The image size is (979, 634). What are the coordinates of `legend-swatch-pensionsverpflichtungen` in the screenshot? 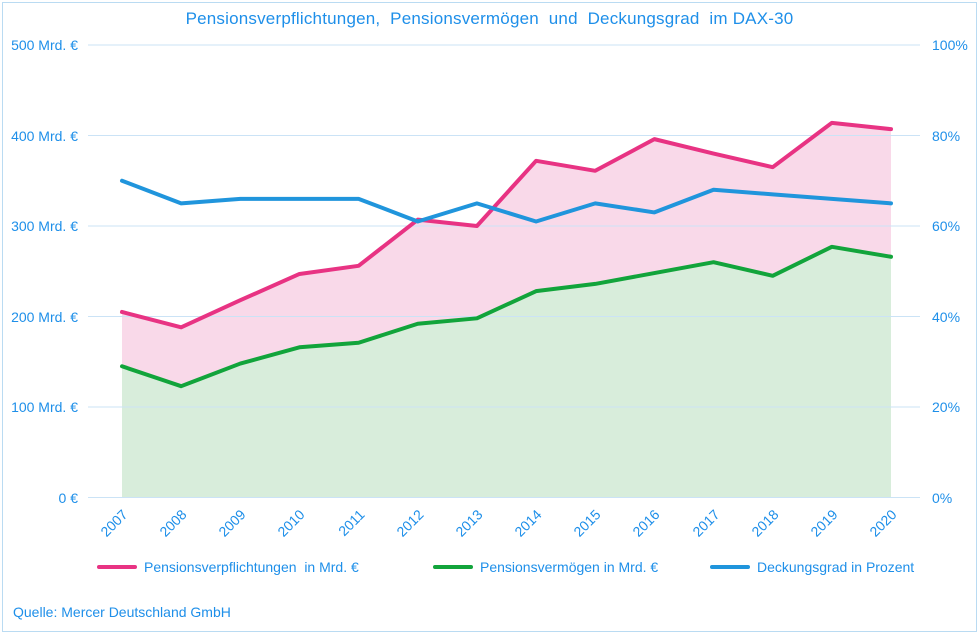 It's located at (117, 567).